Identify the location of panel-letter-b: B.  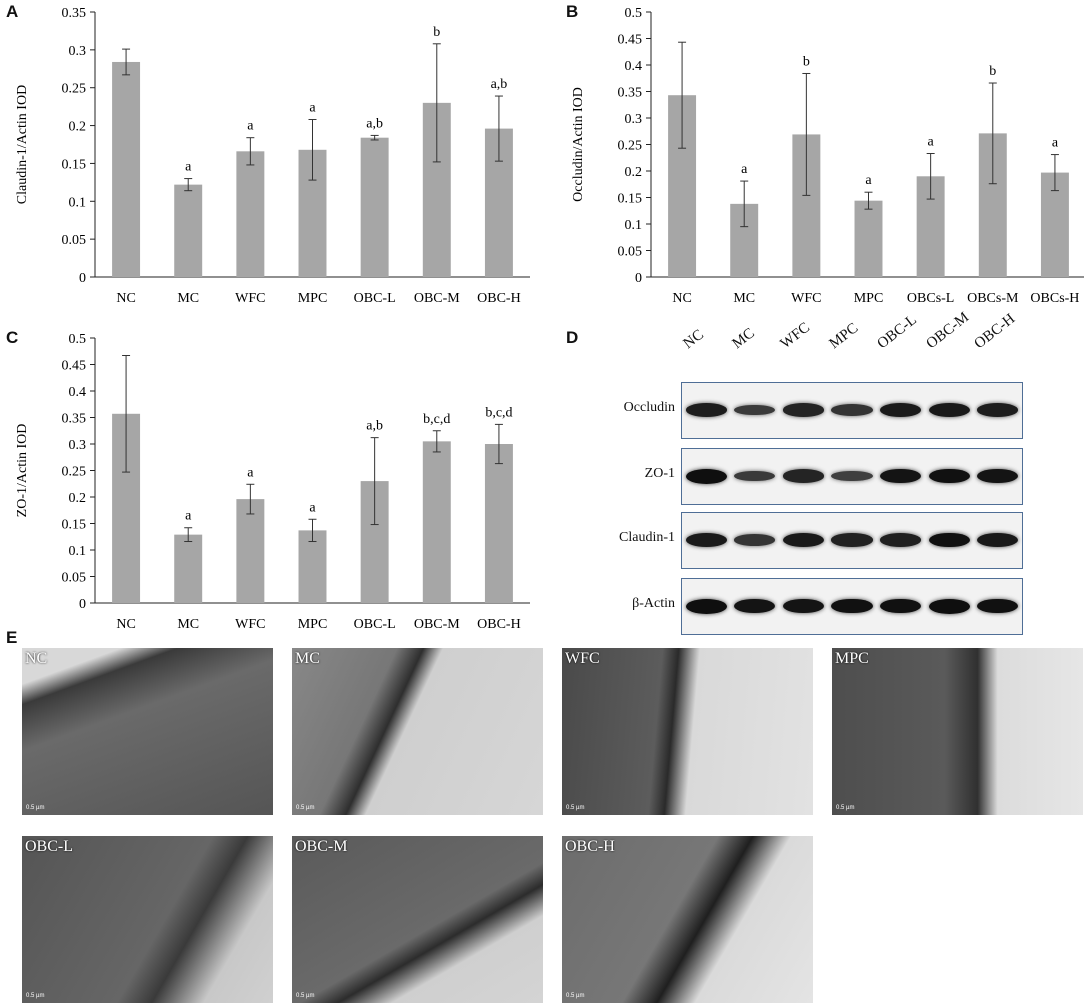
(572, 11).